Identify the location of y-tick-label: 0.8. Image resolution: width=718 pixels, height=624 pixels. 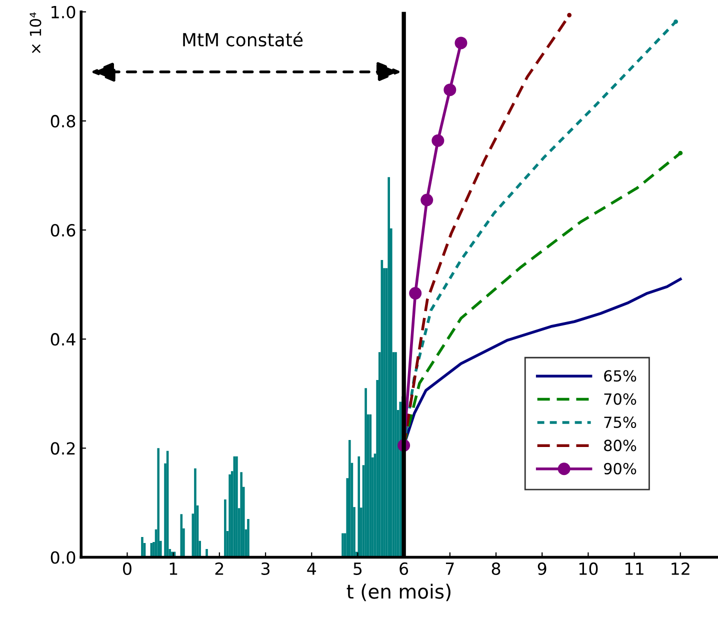
(63, 121).